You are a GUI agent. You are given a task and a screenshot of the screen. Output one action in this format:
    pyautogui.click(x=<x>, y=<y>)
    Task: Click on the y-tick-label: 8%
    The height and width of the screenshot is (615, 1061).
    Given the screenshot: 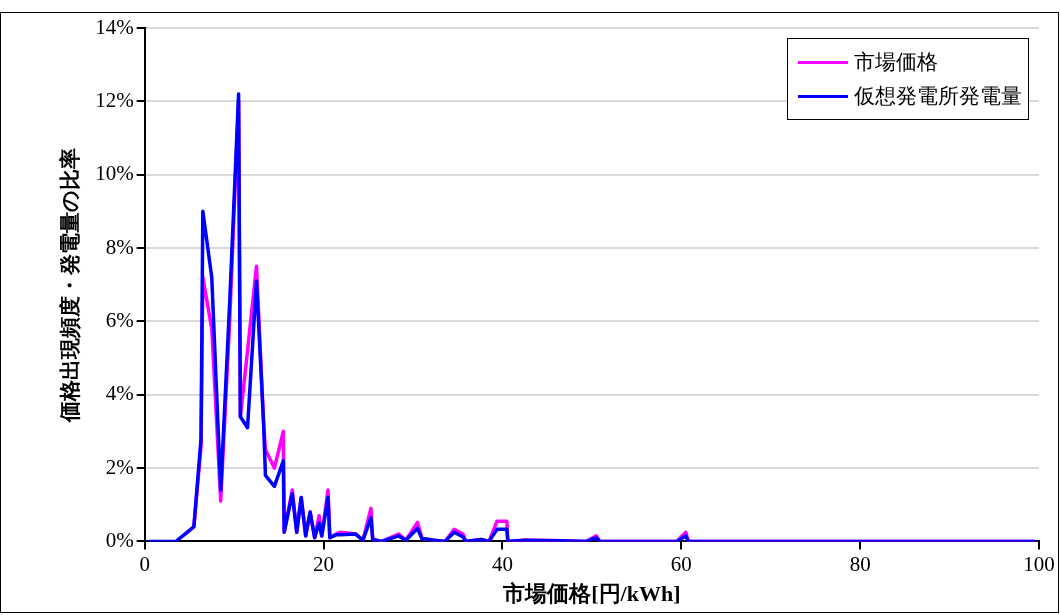 What is the action you would take?
    pyautogui.click(x=119, y=246)
    